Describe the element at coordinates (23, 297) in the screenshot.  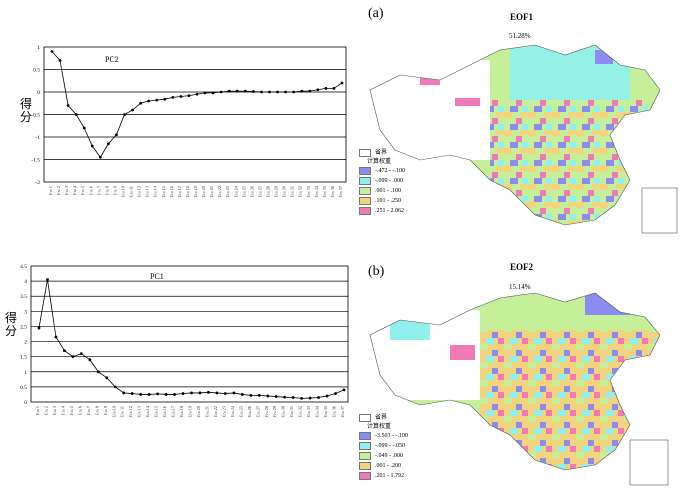
I see `pc1-ytick-label: 3.5` at that location.